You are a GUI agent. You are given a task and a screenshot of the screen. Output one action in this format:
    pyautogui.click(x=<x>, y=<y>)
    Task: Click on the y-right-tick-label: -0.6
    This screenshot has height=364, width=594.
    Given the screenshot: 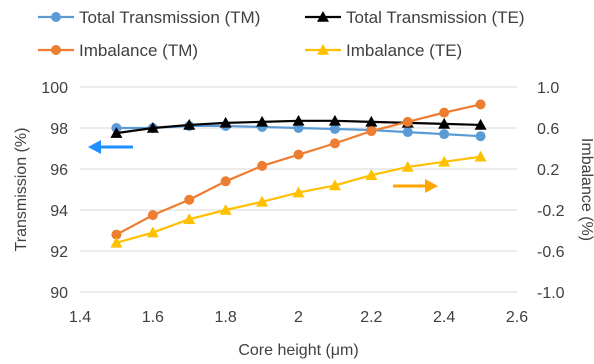 What is the action you would take?
    pyautogui.click(x=551, y=252)
    